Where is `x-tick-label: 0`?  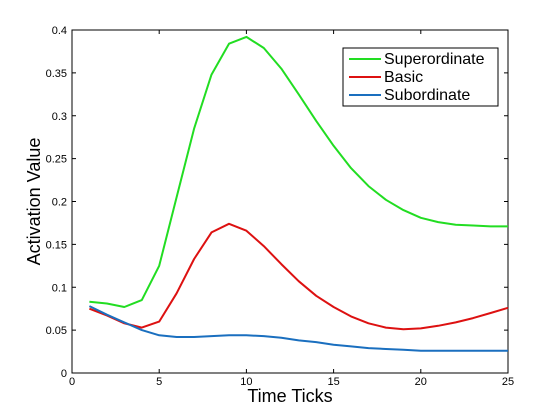
x-tick-label: 0 is located at coordinates (72, 382).